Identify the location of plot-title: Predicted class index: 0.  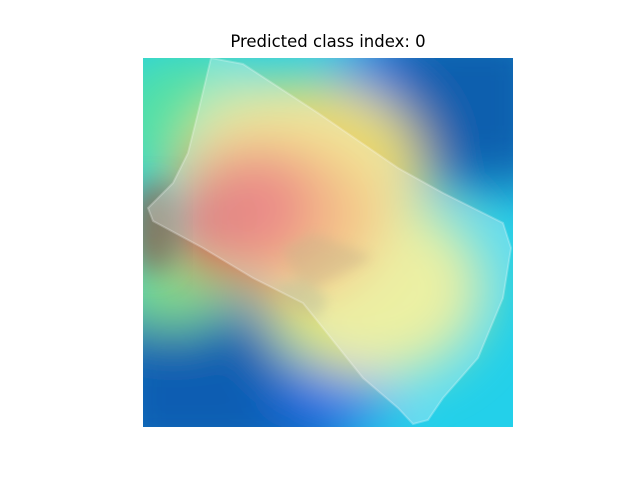
(328, 41).